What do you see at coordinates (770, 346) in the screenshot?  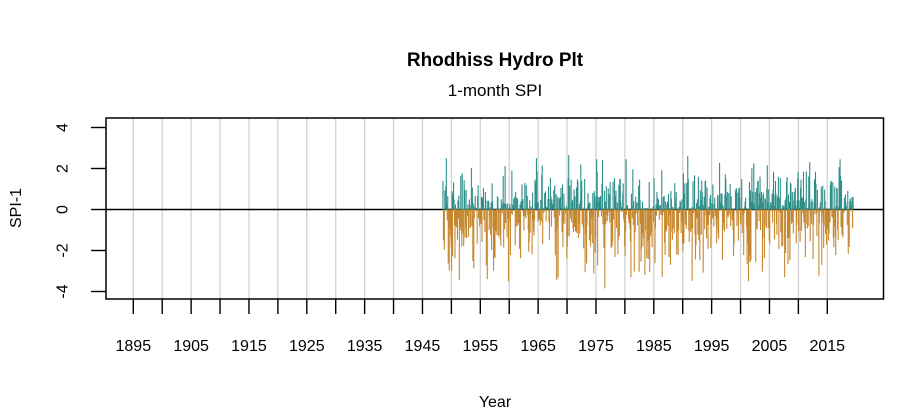 I see `x-tick-label: 2005` at bounding box center [770, 346].